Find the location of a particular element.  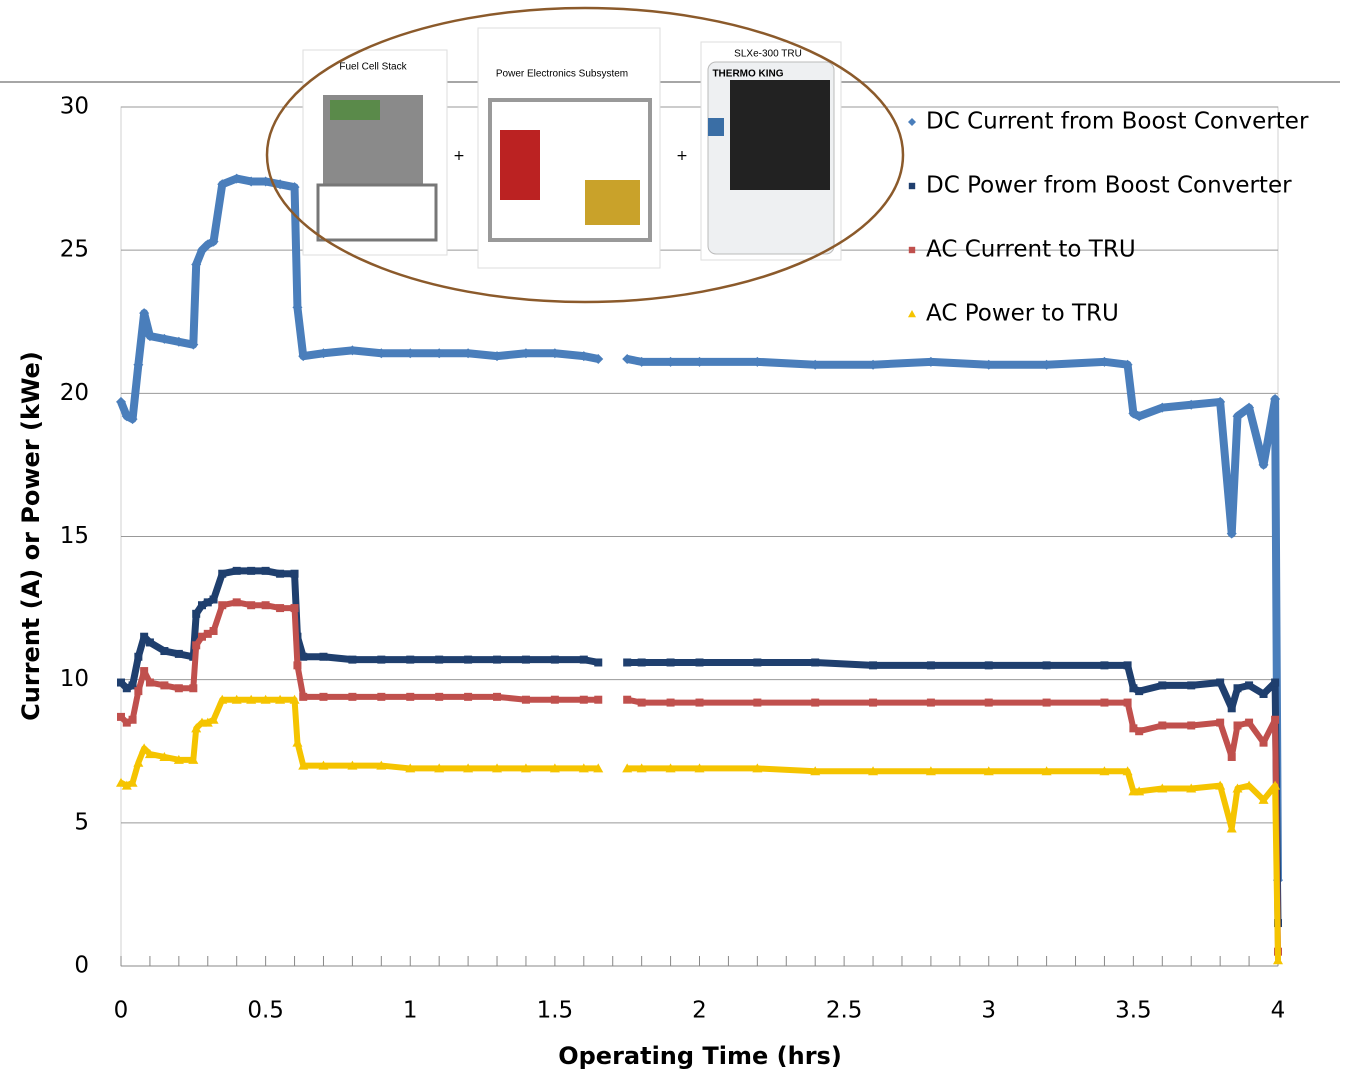

legend-label: DC Power from Boost Converter is located at coordinates (1109, 186).